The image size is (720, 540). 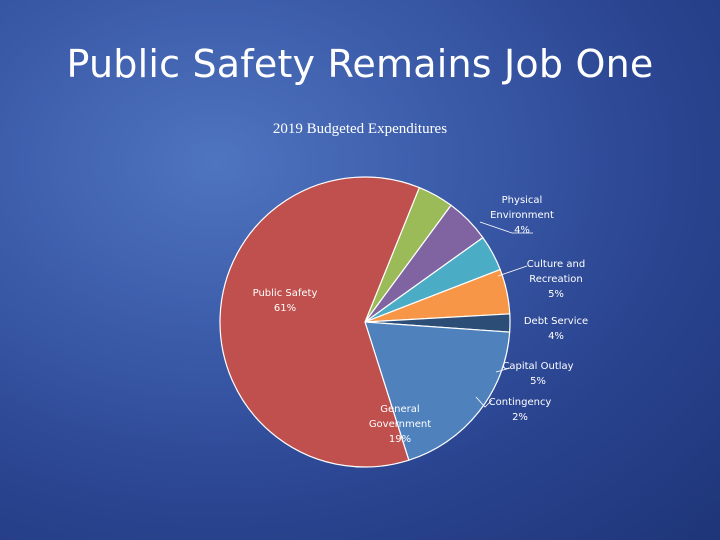 What do you see at coordinates (285, 301) in the screenshot?
I see `data-label-public-safety: Public Safety 61%` at bounding box center [285, 301].